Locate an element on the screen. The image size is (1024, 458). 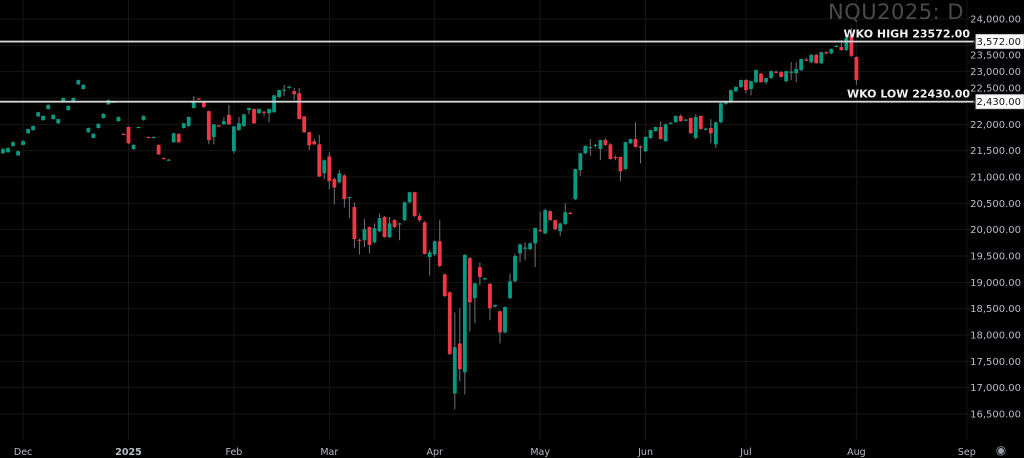
gear-icon: ◉ is located at coordinates (1001, 450).